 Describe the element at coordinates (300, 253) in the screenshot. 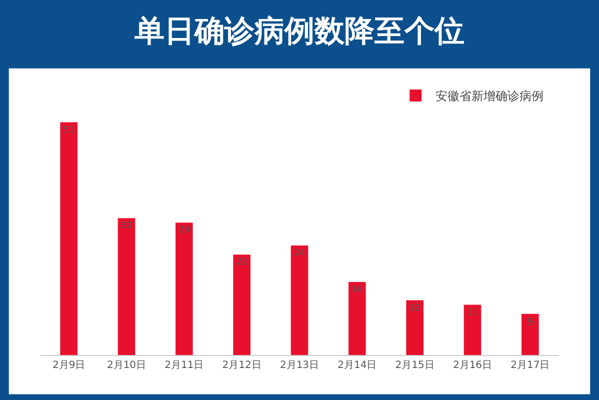

I see `data-label: 24` at that location.